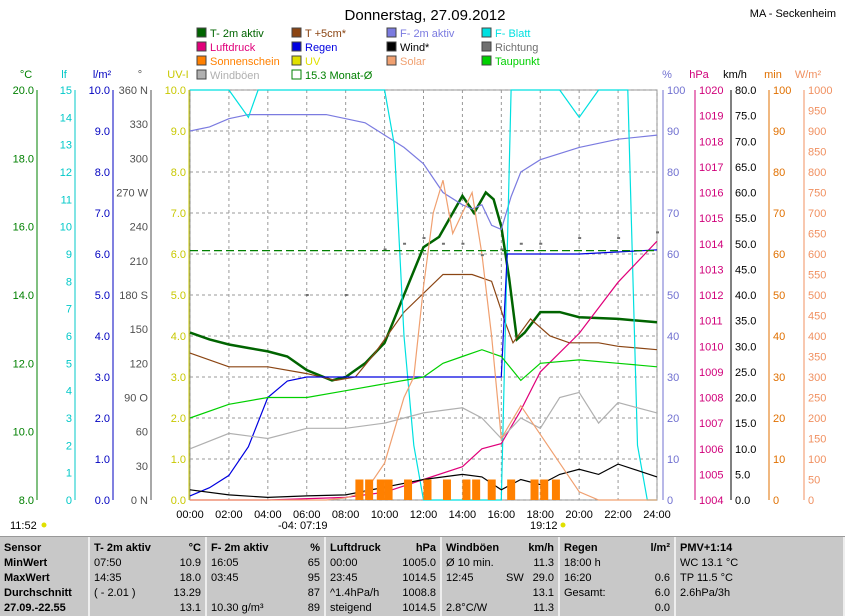 The width and height of the screenshot is (845, 616). I want to click on stats-row: 0.0, so click(617, 608).